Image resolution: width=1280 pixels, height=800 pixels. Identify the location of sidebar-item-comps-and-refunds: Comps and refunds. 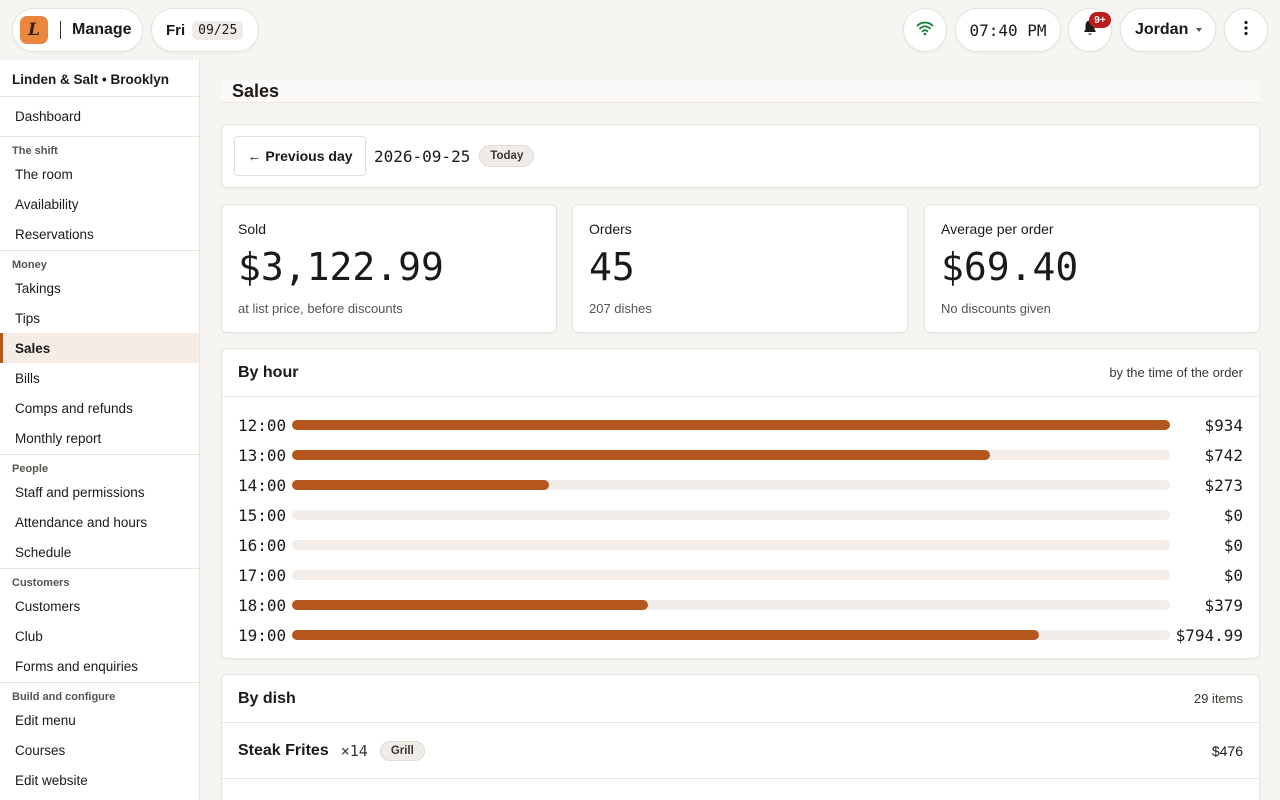
(74, 408).